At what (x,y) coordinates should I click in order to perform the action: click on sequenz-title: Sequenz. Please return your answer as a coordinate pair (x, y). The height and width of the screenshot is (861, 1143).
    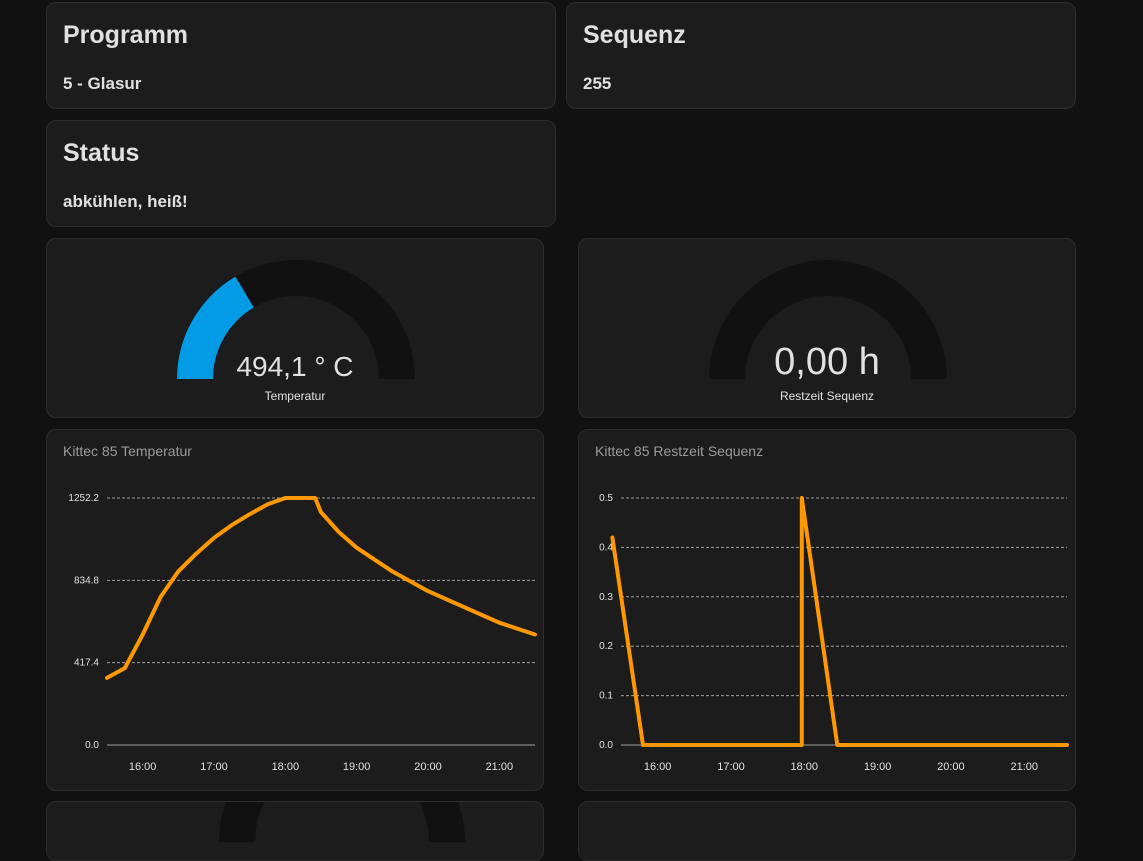
    Looking at the image, I should click on (634, 35).